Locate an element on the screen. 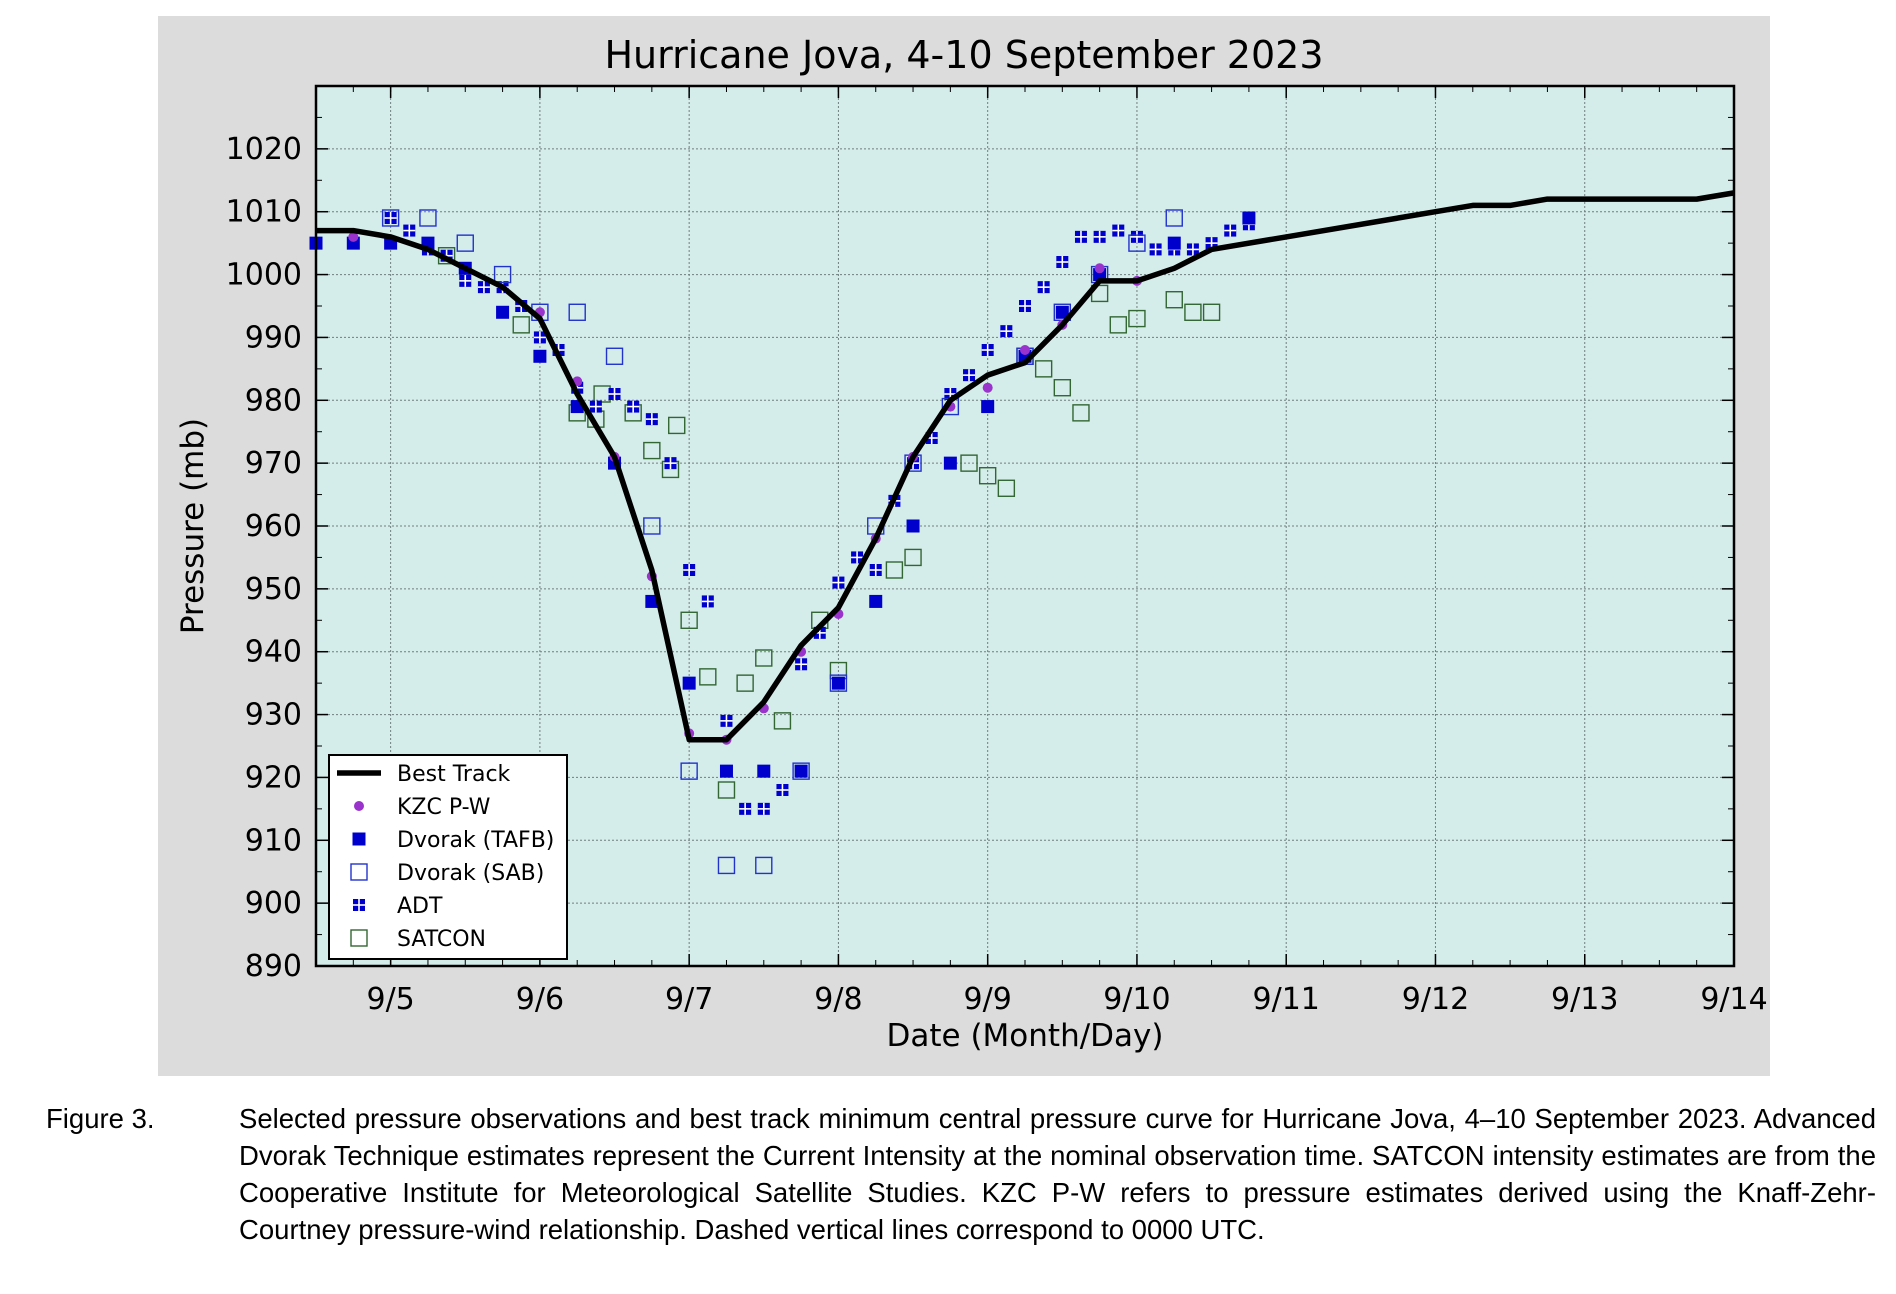 The image size is (1896, 1294). legend-swatch-dvorak-tafb is located at coordinates (359, 839).